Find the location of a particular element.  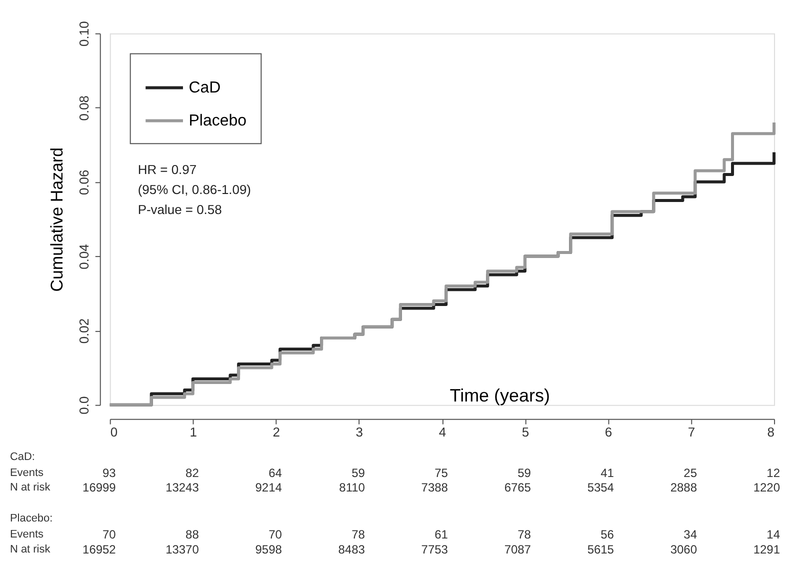

y-tick-label: 0.06 is located at coordinates (84, 183).